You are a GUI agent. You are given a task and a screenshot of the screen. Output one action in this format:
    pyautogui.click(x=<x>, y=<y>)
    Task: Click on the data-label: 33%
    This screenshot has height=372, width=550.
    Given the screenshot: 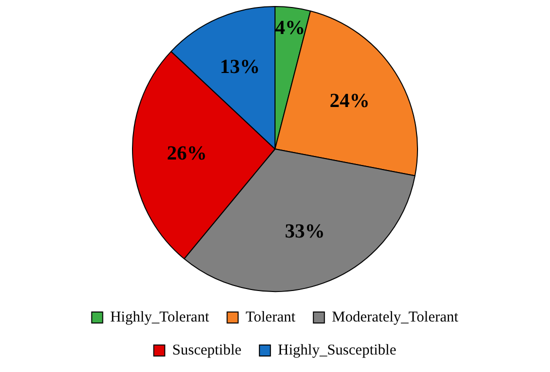 What is the action you would take?
    pyautogui.click(x=304, y=231)
    